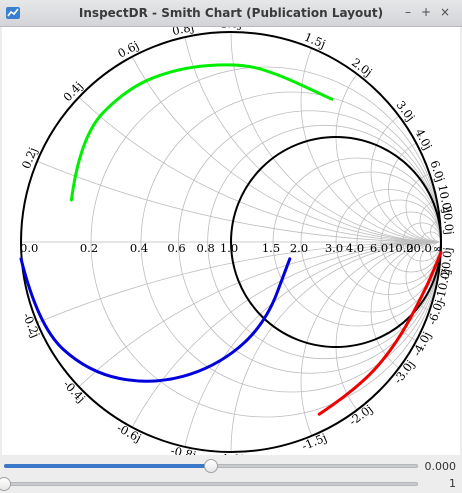 Image resolution: width=462 pixels, height=493 pixels. What do you see at coordinates (128, 49) in the screenshot?
I see `reactance-label: 0.6j` at bounding box center [128, 49].